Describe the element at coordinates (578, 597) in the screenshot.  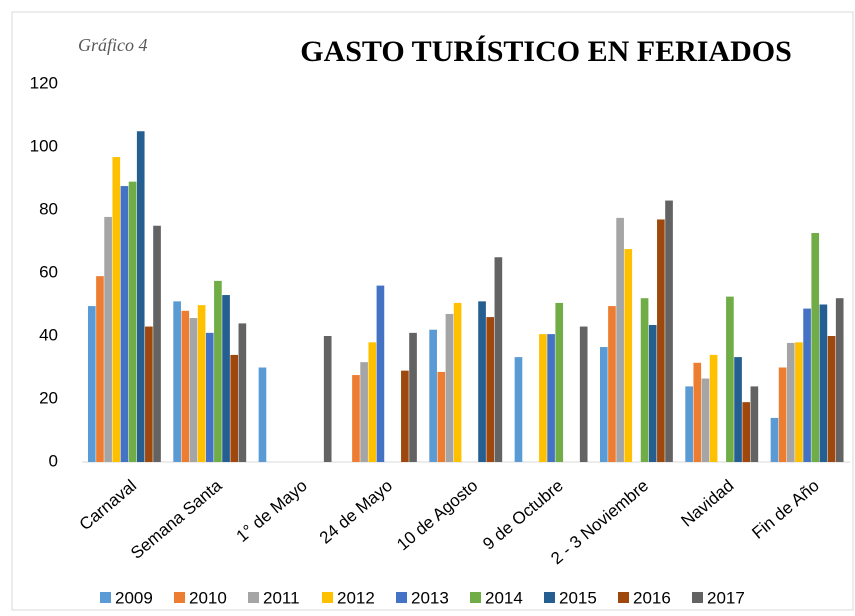
I see `legend-label: 2015` at that location.